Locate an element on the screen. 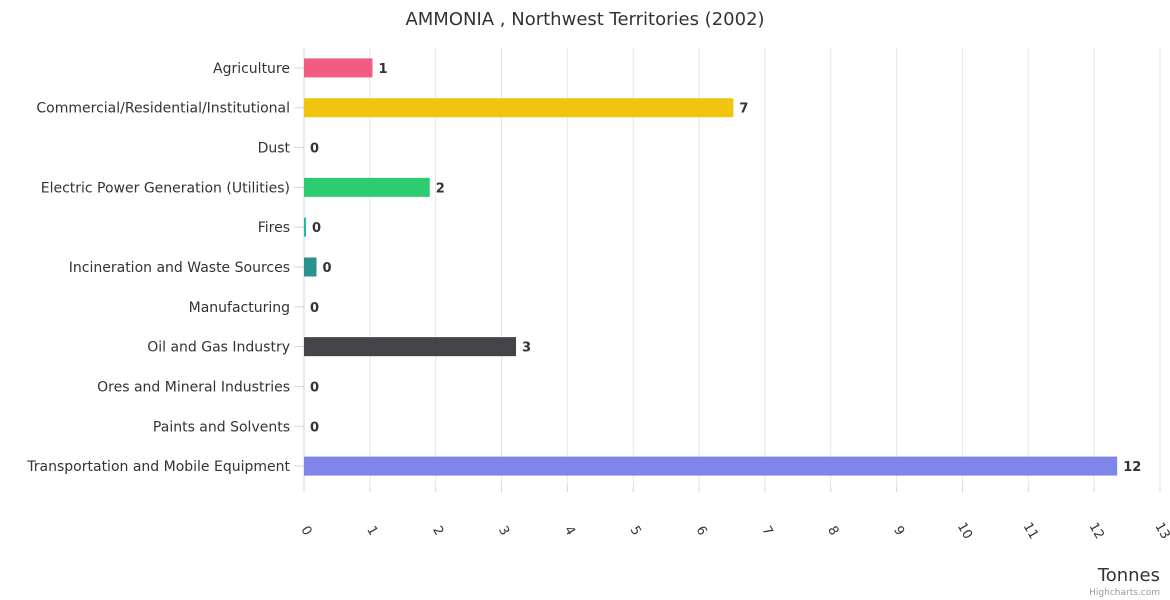  data-label: 12 is located at coordinates (1132, 467).